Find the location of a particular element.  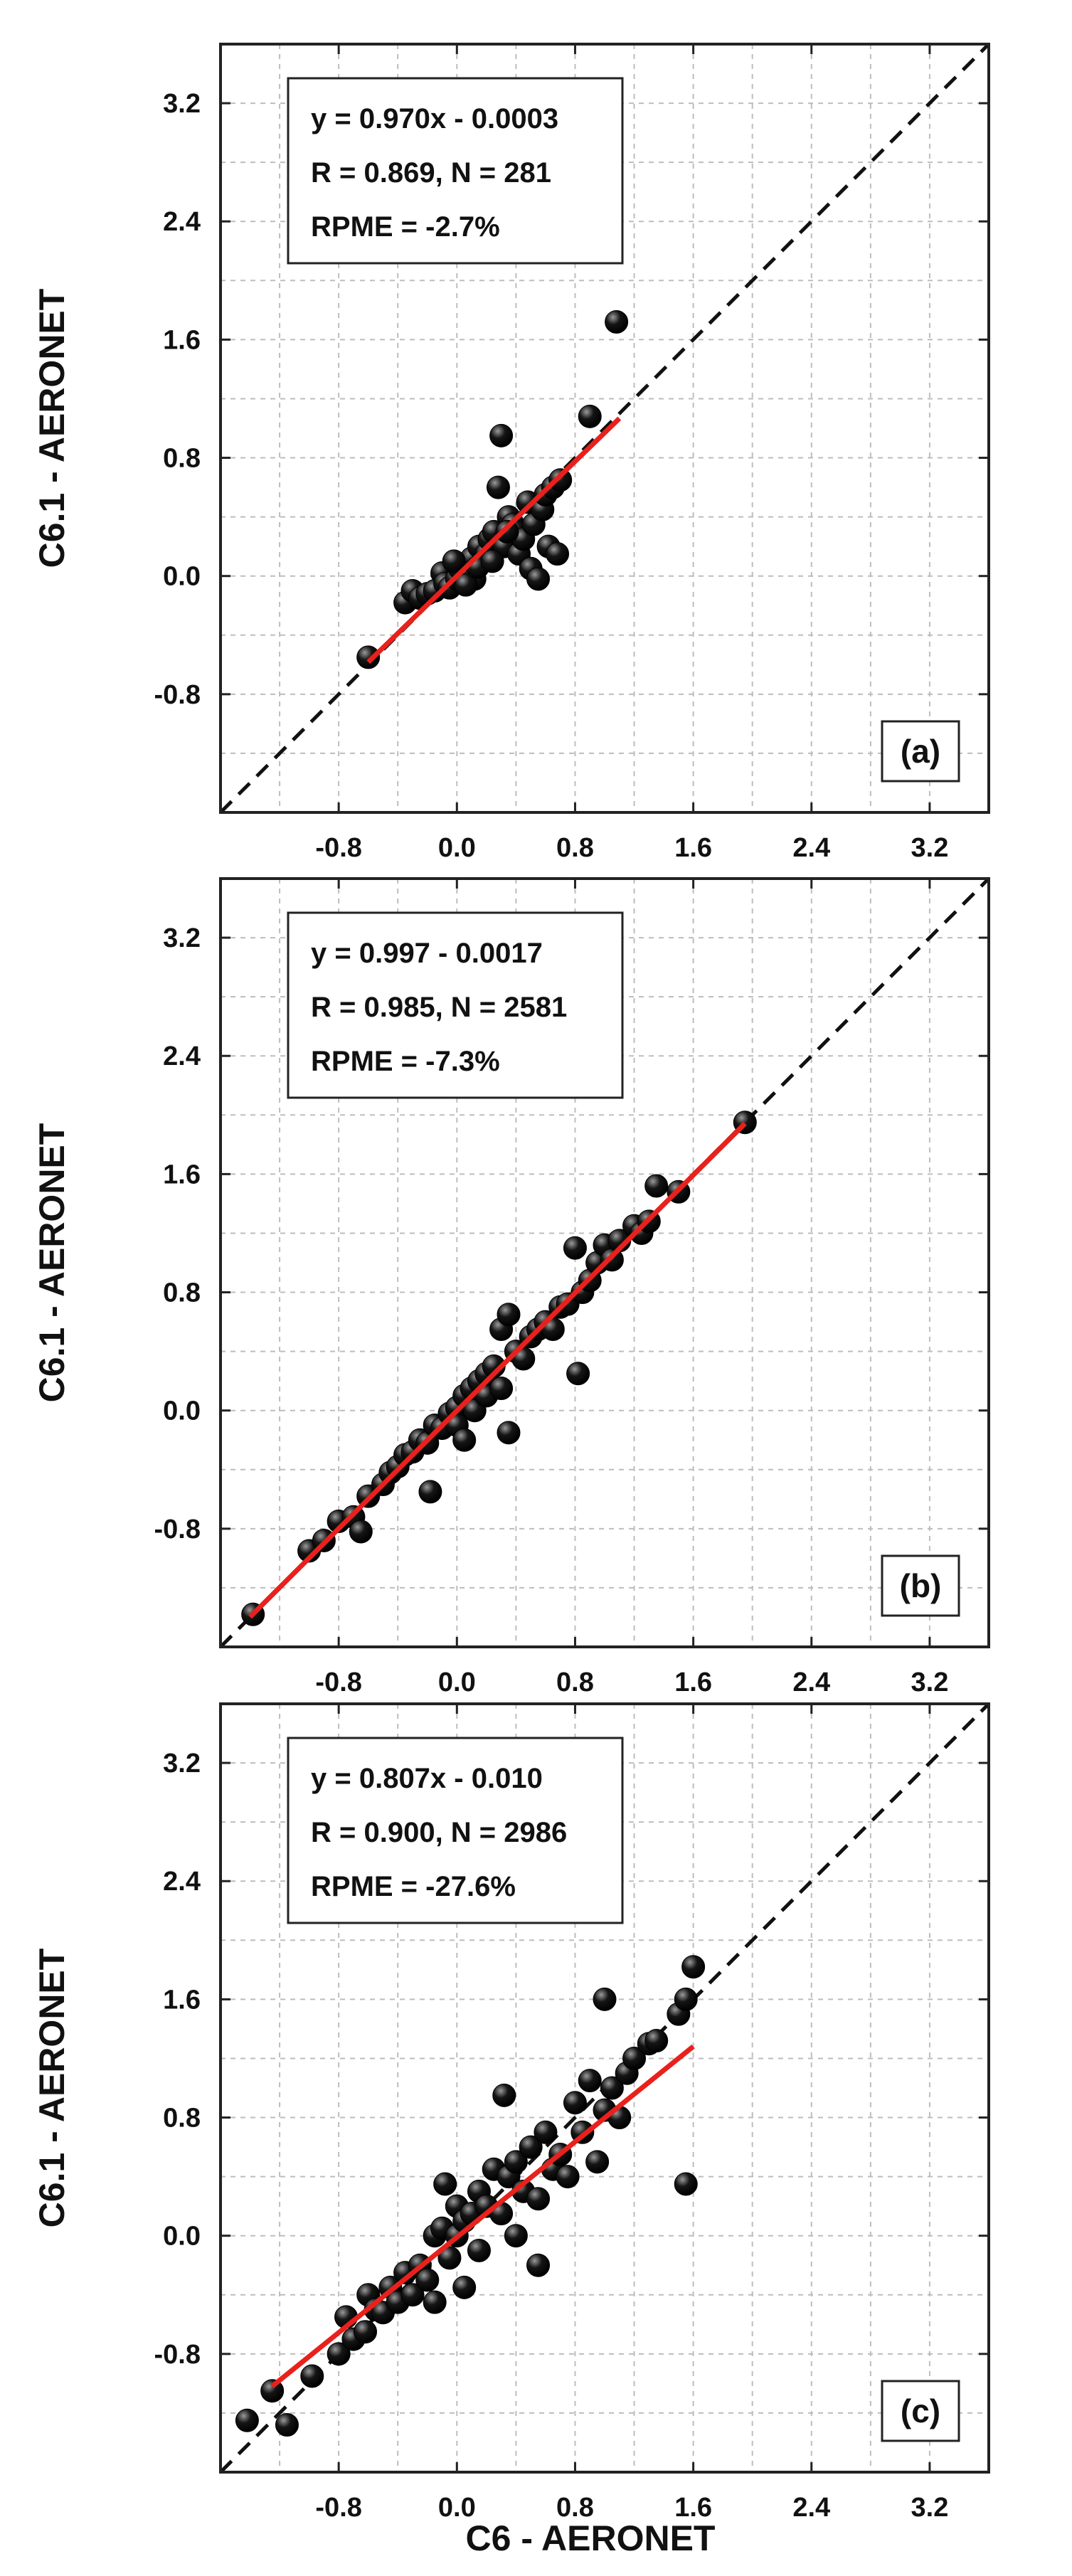

stats-line: R = 0.869, N = 281 is located at coordinates (431, 173).